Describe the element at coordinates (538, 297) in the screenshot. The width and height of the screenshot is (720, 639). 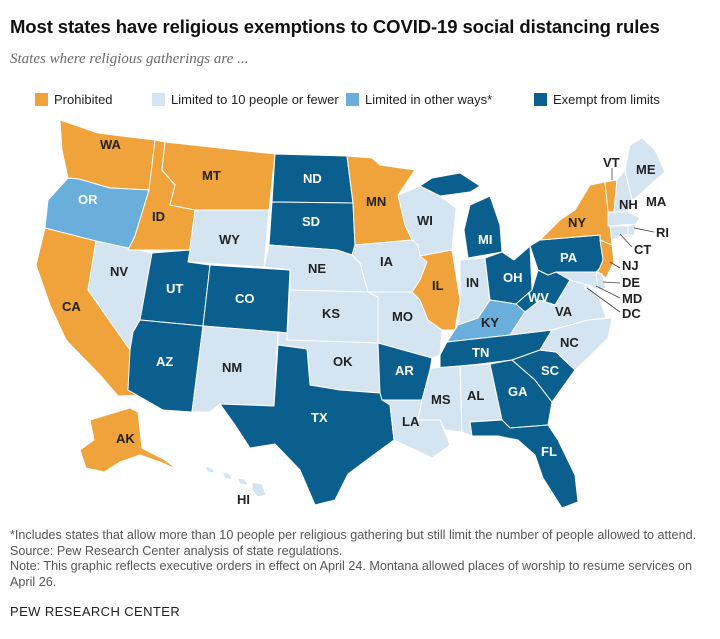
I see `label-WV: WV` at that location.